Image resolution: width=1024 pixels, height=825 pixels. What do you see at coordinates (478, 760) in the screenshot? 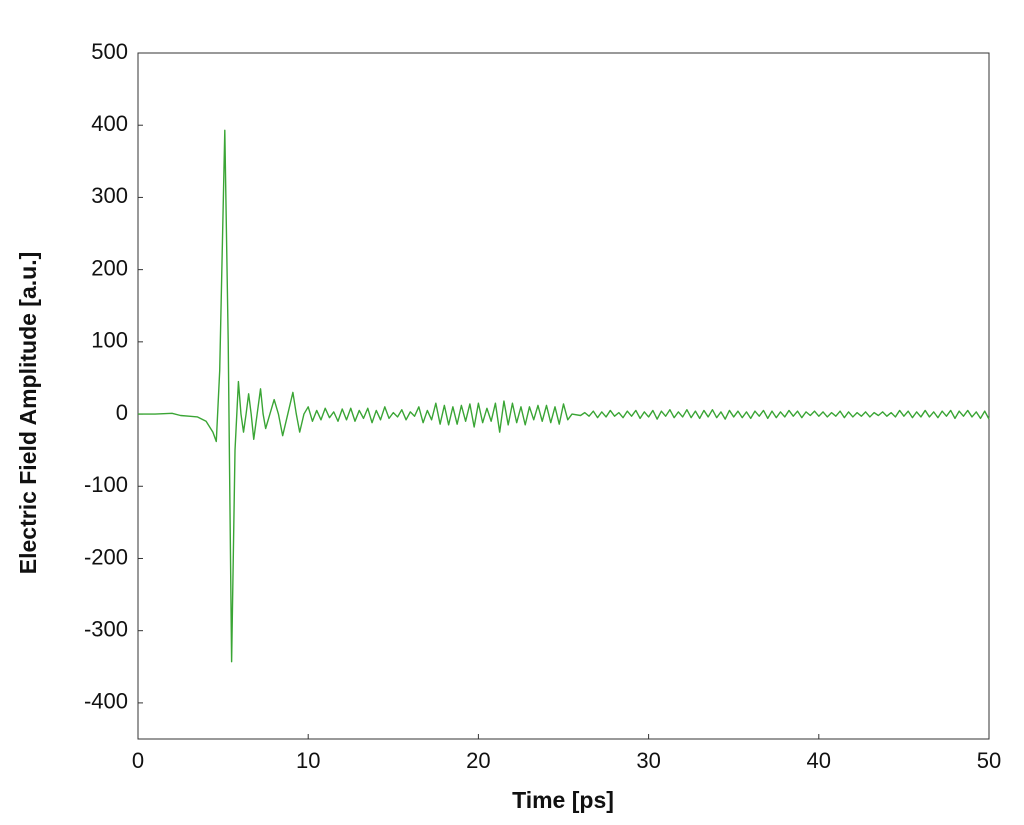
I see `x-tick-label: 20` at bounding box center [478, 760].